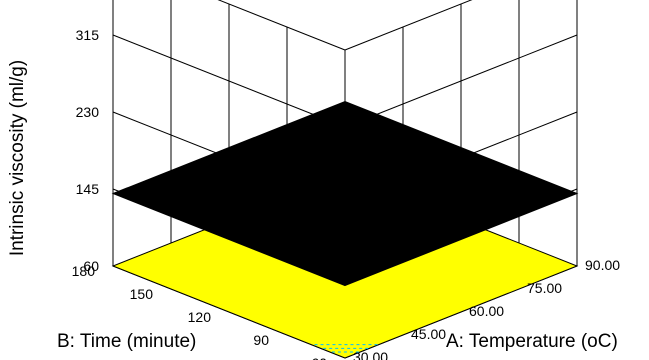 This screenshot has height=360, width=649. I want to click on x-tick-label: 60.00, so click(486, 311).